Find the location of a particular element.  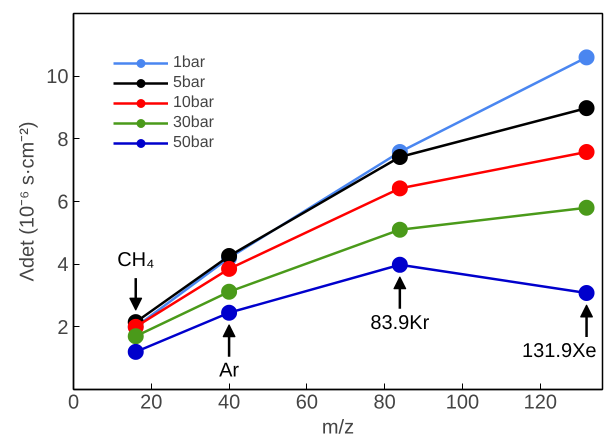

x-tick-label: 40 is located at coordinates (229, 403).